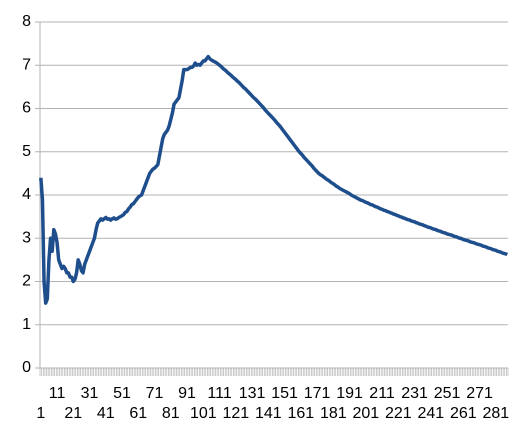 This screenshot has width=532, height=437. What do you see at coordinates (430, 413) in the screenshot?
I see `x-tick-label: 241` at bounding box center [430, 413].